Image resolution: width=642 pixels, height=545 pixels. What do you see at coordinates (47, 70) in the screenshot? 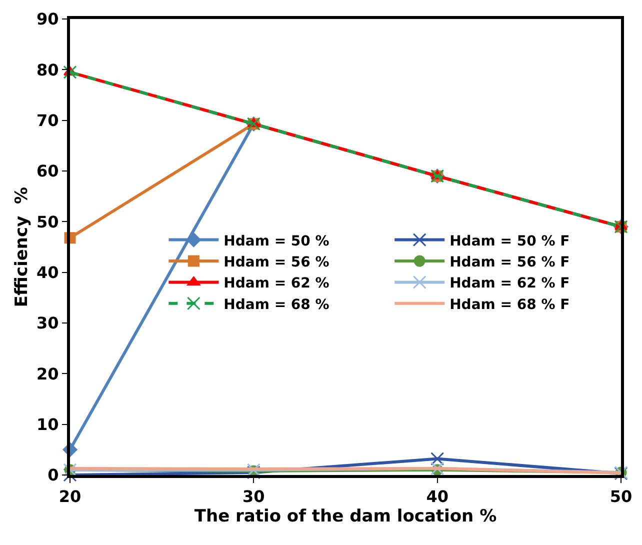
I see `y-tick-label: 80` at bounding box center [47, 70].